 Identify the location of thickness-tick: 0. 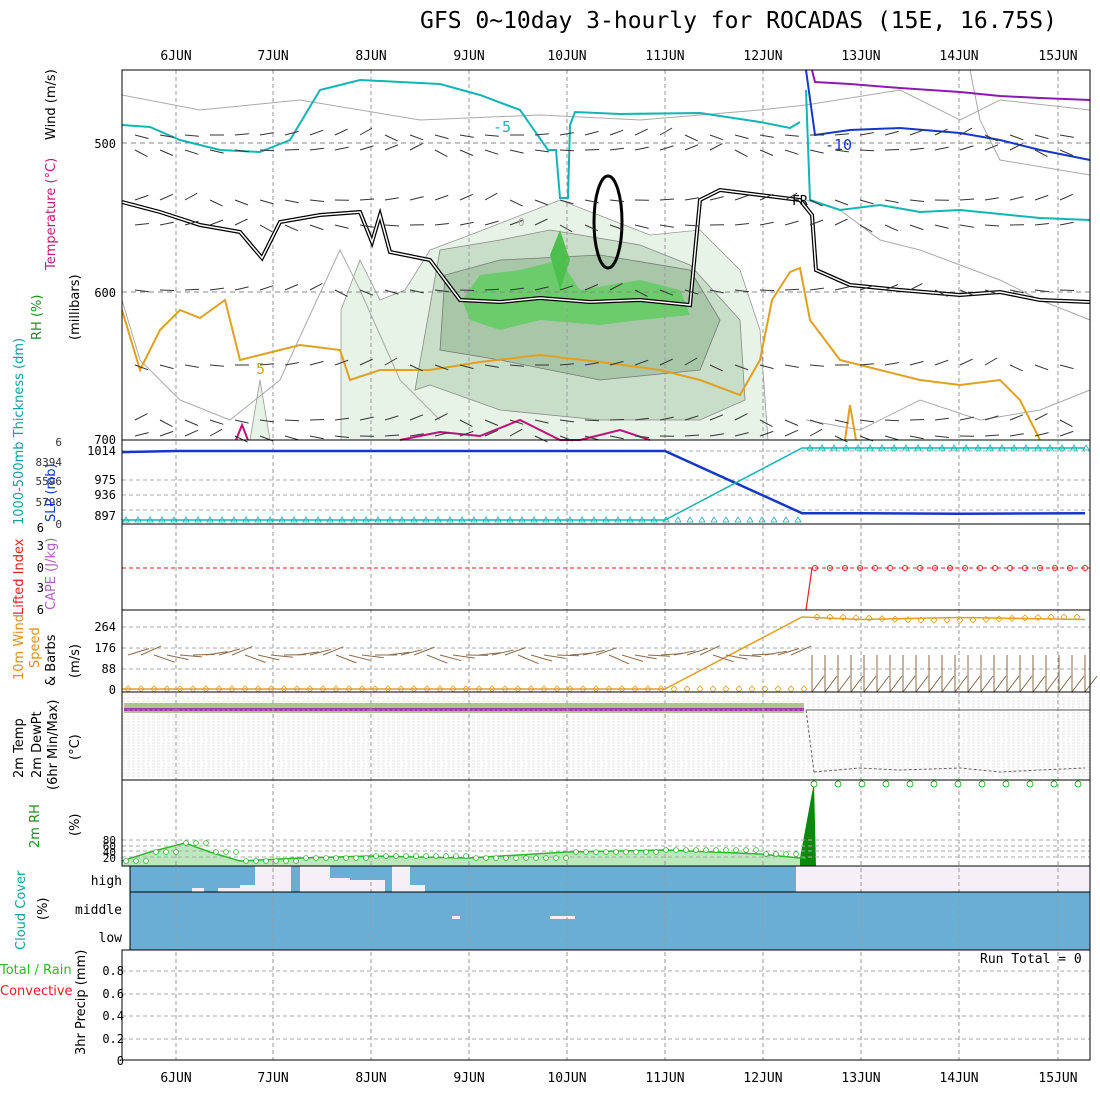
(58, 524).